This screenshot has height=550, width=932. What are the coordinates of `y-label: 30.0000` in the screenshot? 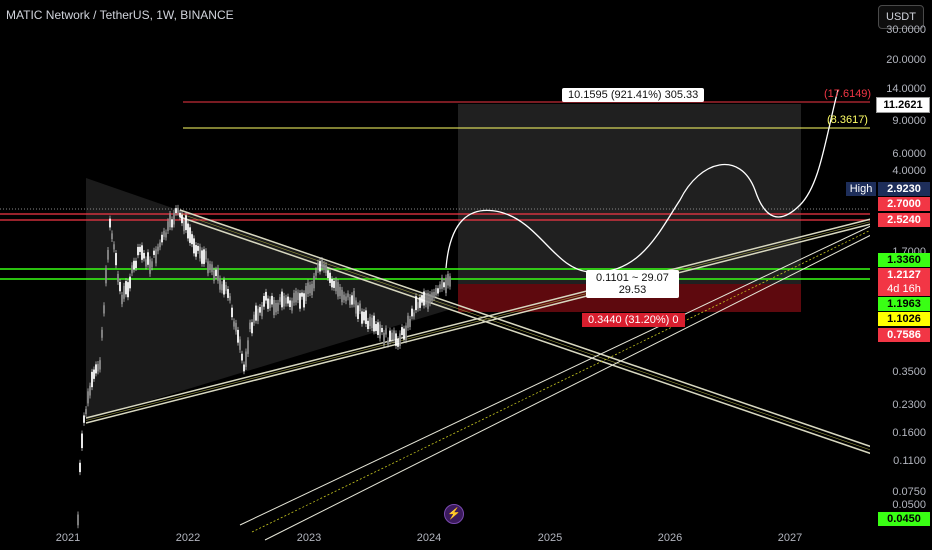 It's located at (906, 30).